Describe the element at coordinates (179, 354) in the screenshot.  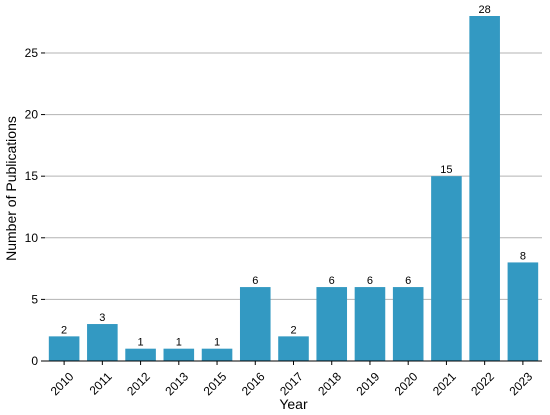
I see `bar-2013` at that location.